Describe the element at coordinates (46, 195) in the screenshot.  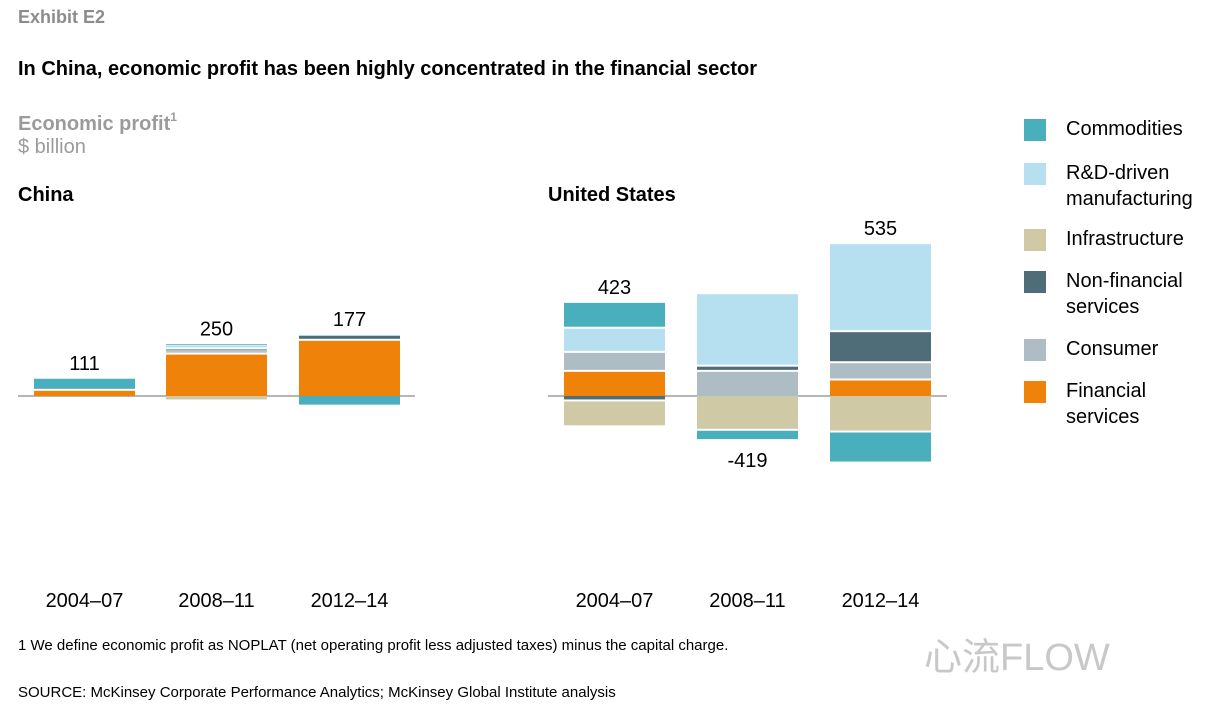
I see `china-panel-title: China` at that location.